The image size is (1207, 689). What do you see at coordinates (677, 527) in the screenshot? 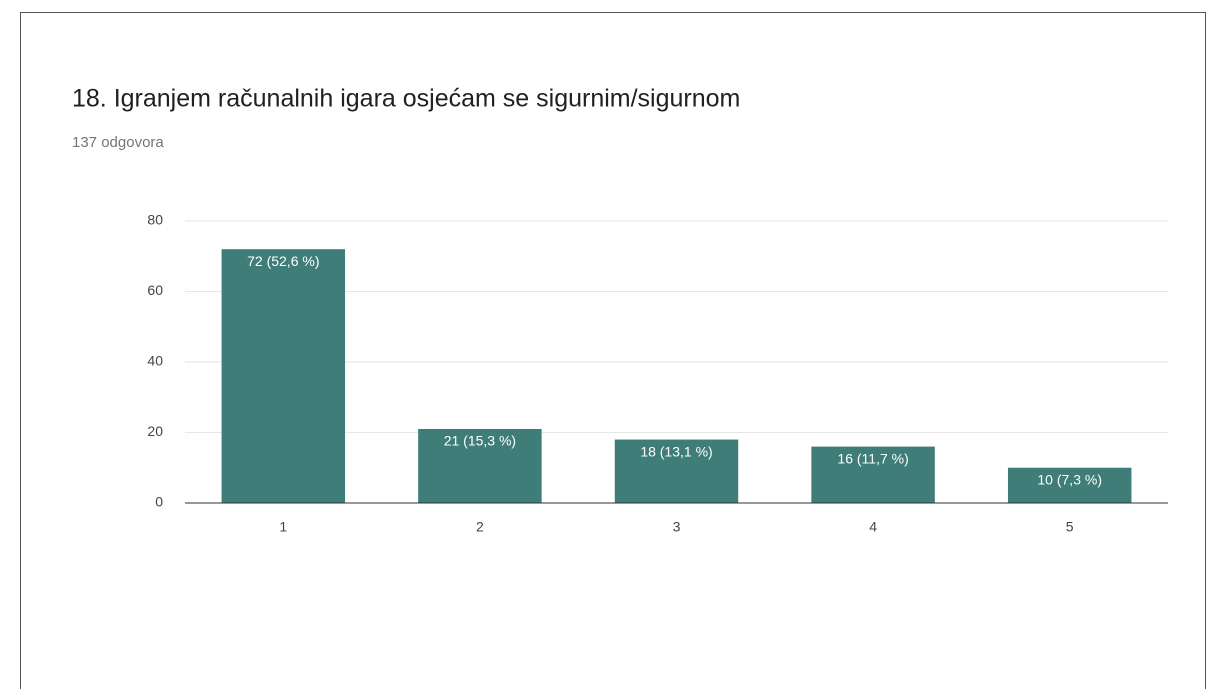
I see `x-tick-label: 3` at bounding box center [677, 527].